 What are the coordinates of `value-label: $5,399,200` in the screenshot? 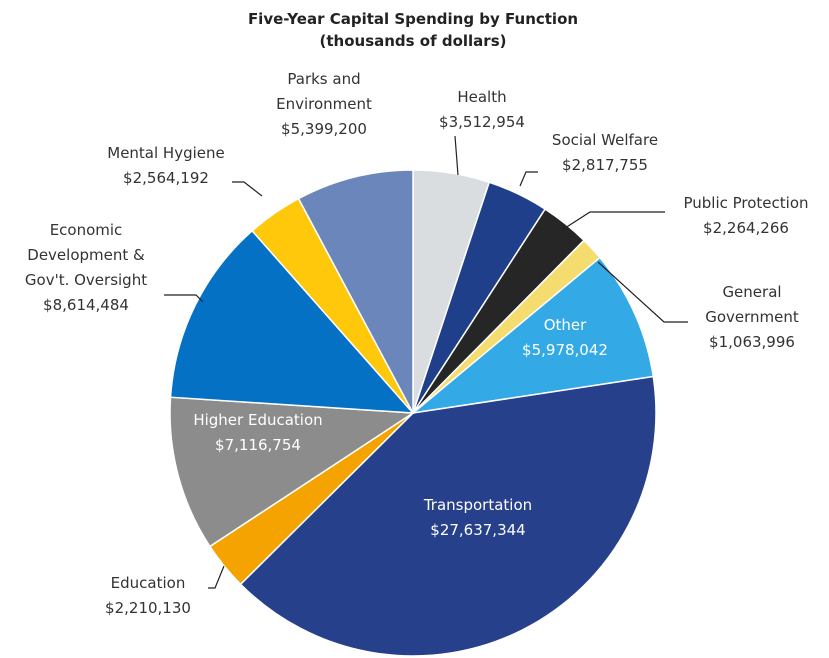 It's located at (324, 129).